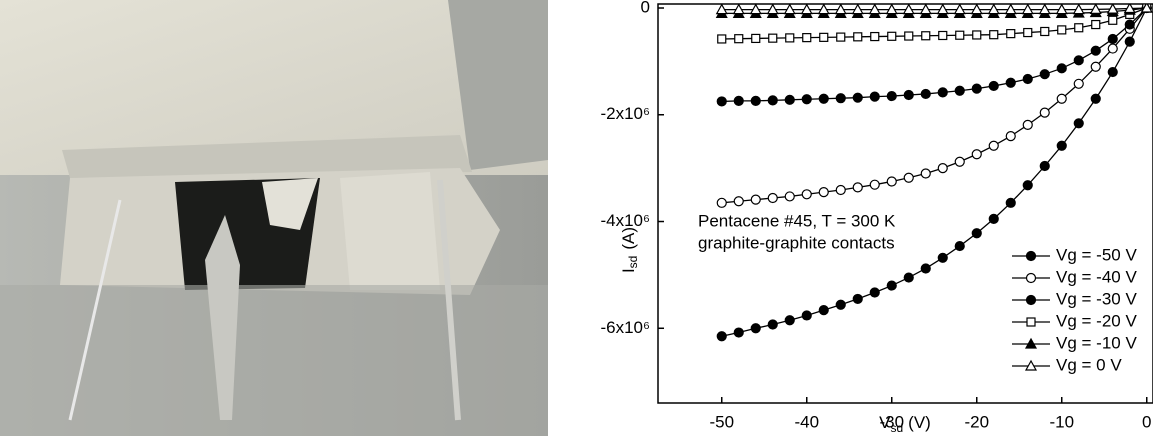 The height and width of the screenshot is (441, 1153). What do you see at coordinates (1096, 254) in the screenshot?
I see `legend-label: Vg = -50 V` at bounding box center [1096, 254].